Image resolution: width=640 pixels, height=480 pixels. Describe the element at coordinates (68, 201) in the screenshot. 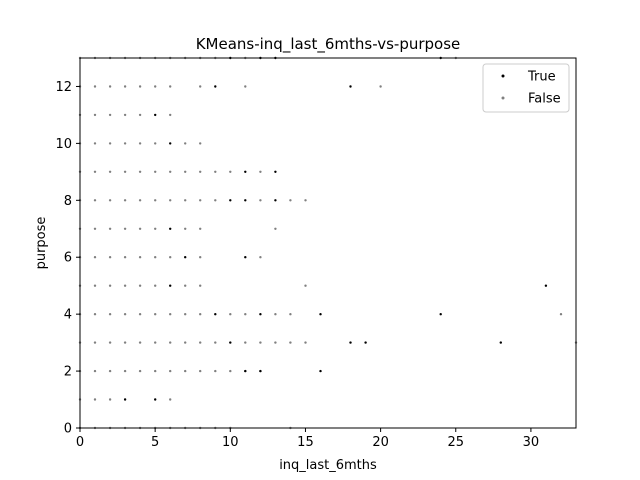

I see `y-tick-label-8: 8` at that location.